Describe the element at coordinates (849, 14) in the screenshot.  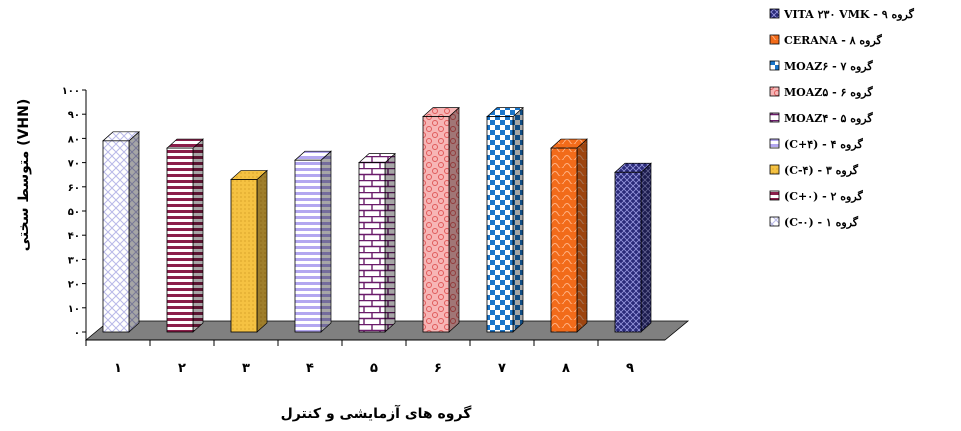
I see `legend-label: گروه ۹ - VITA ۲۳۰ VMK` at that location.